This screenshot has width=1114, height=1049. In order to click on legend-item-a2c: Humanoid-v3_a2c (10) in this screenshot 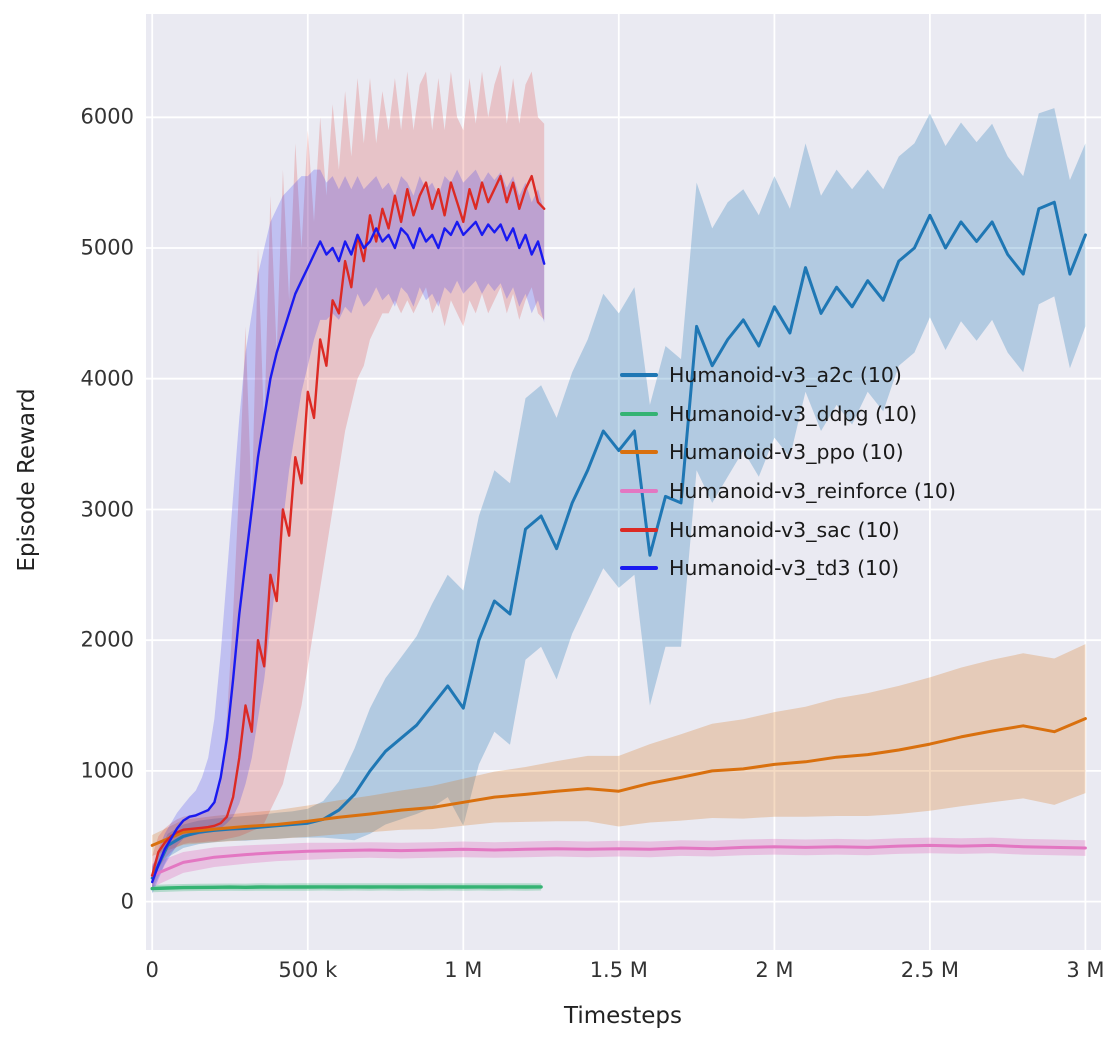, I will do `click(788, 375)`.